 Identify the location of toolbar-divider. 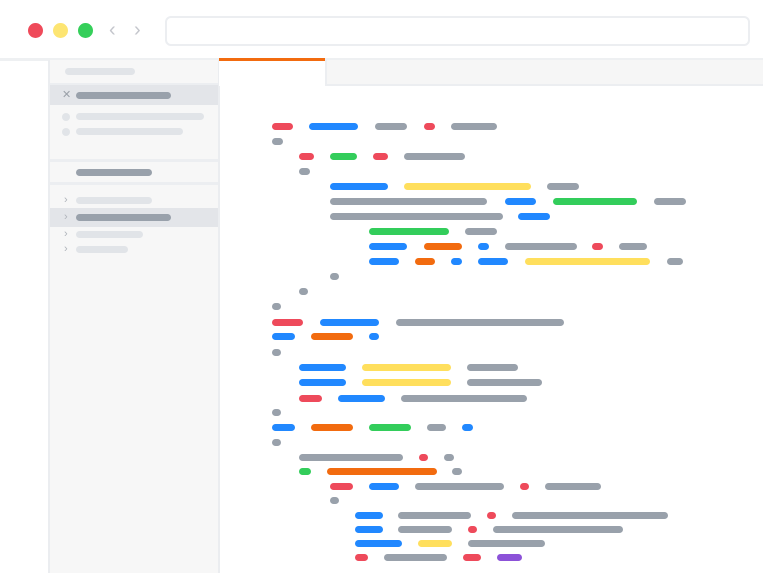
(381, 59).